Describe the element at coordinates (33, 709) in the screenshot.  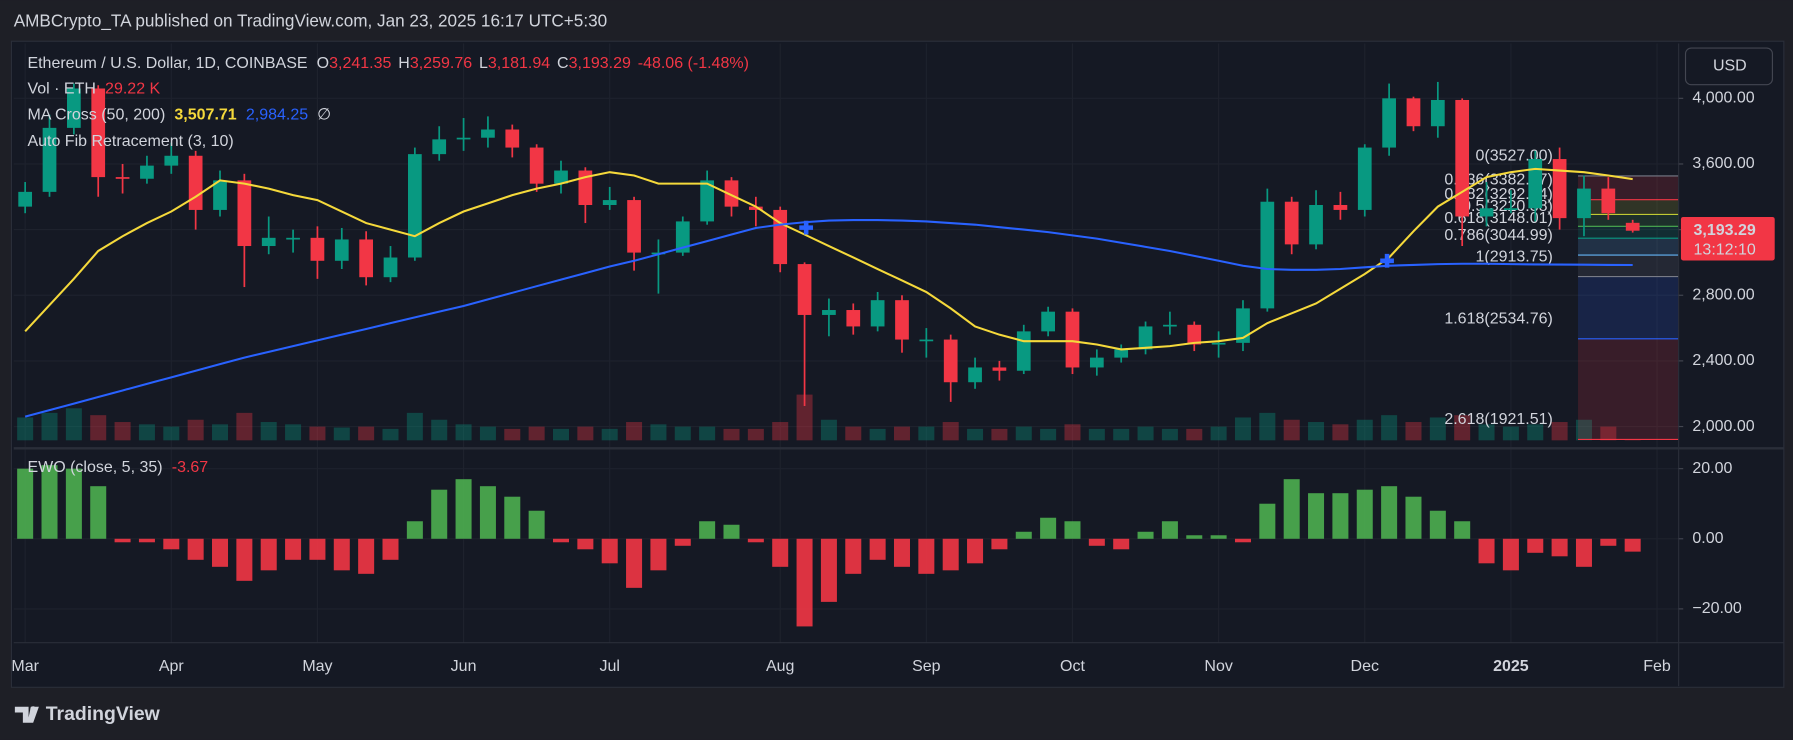
I see `brand-logo-dot` at that location.